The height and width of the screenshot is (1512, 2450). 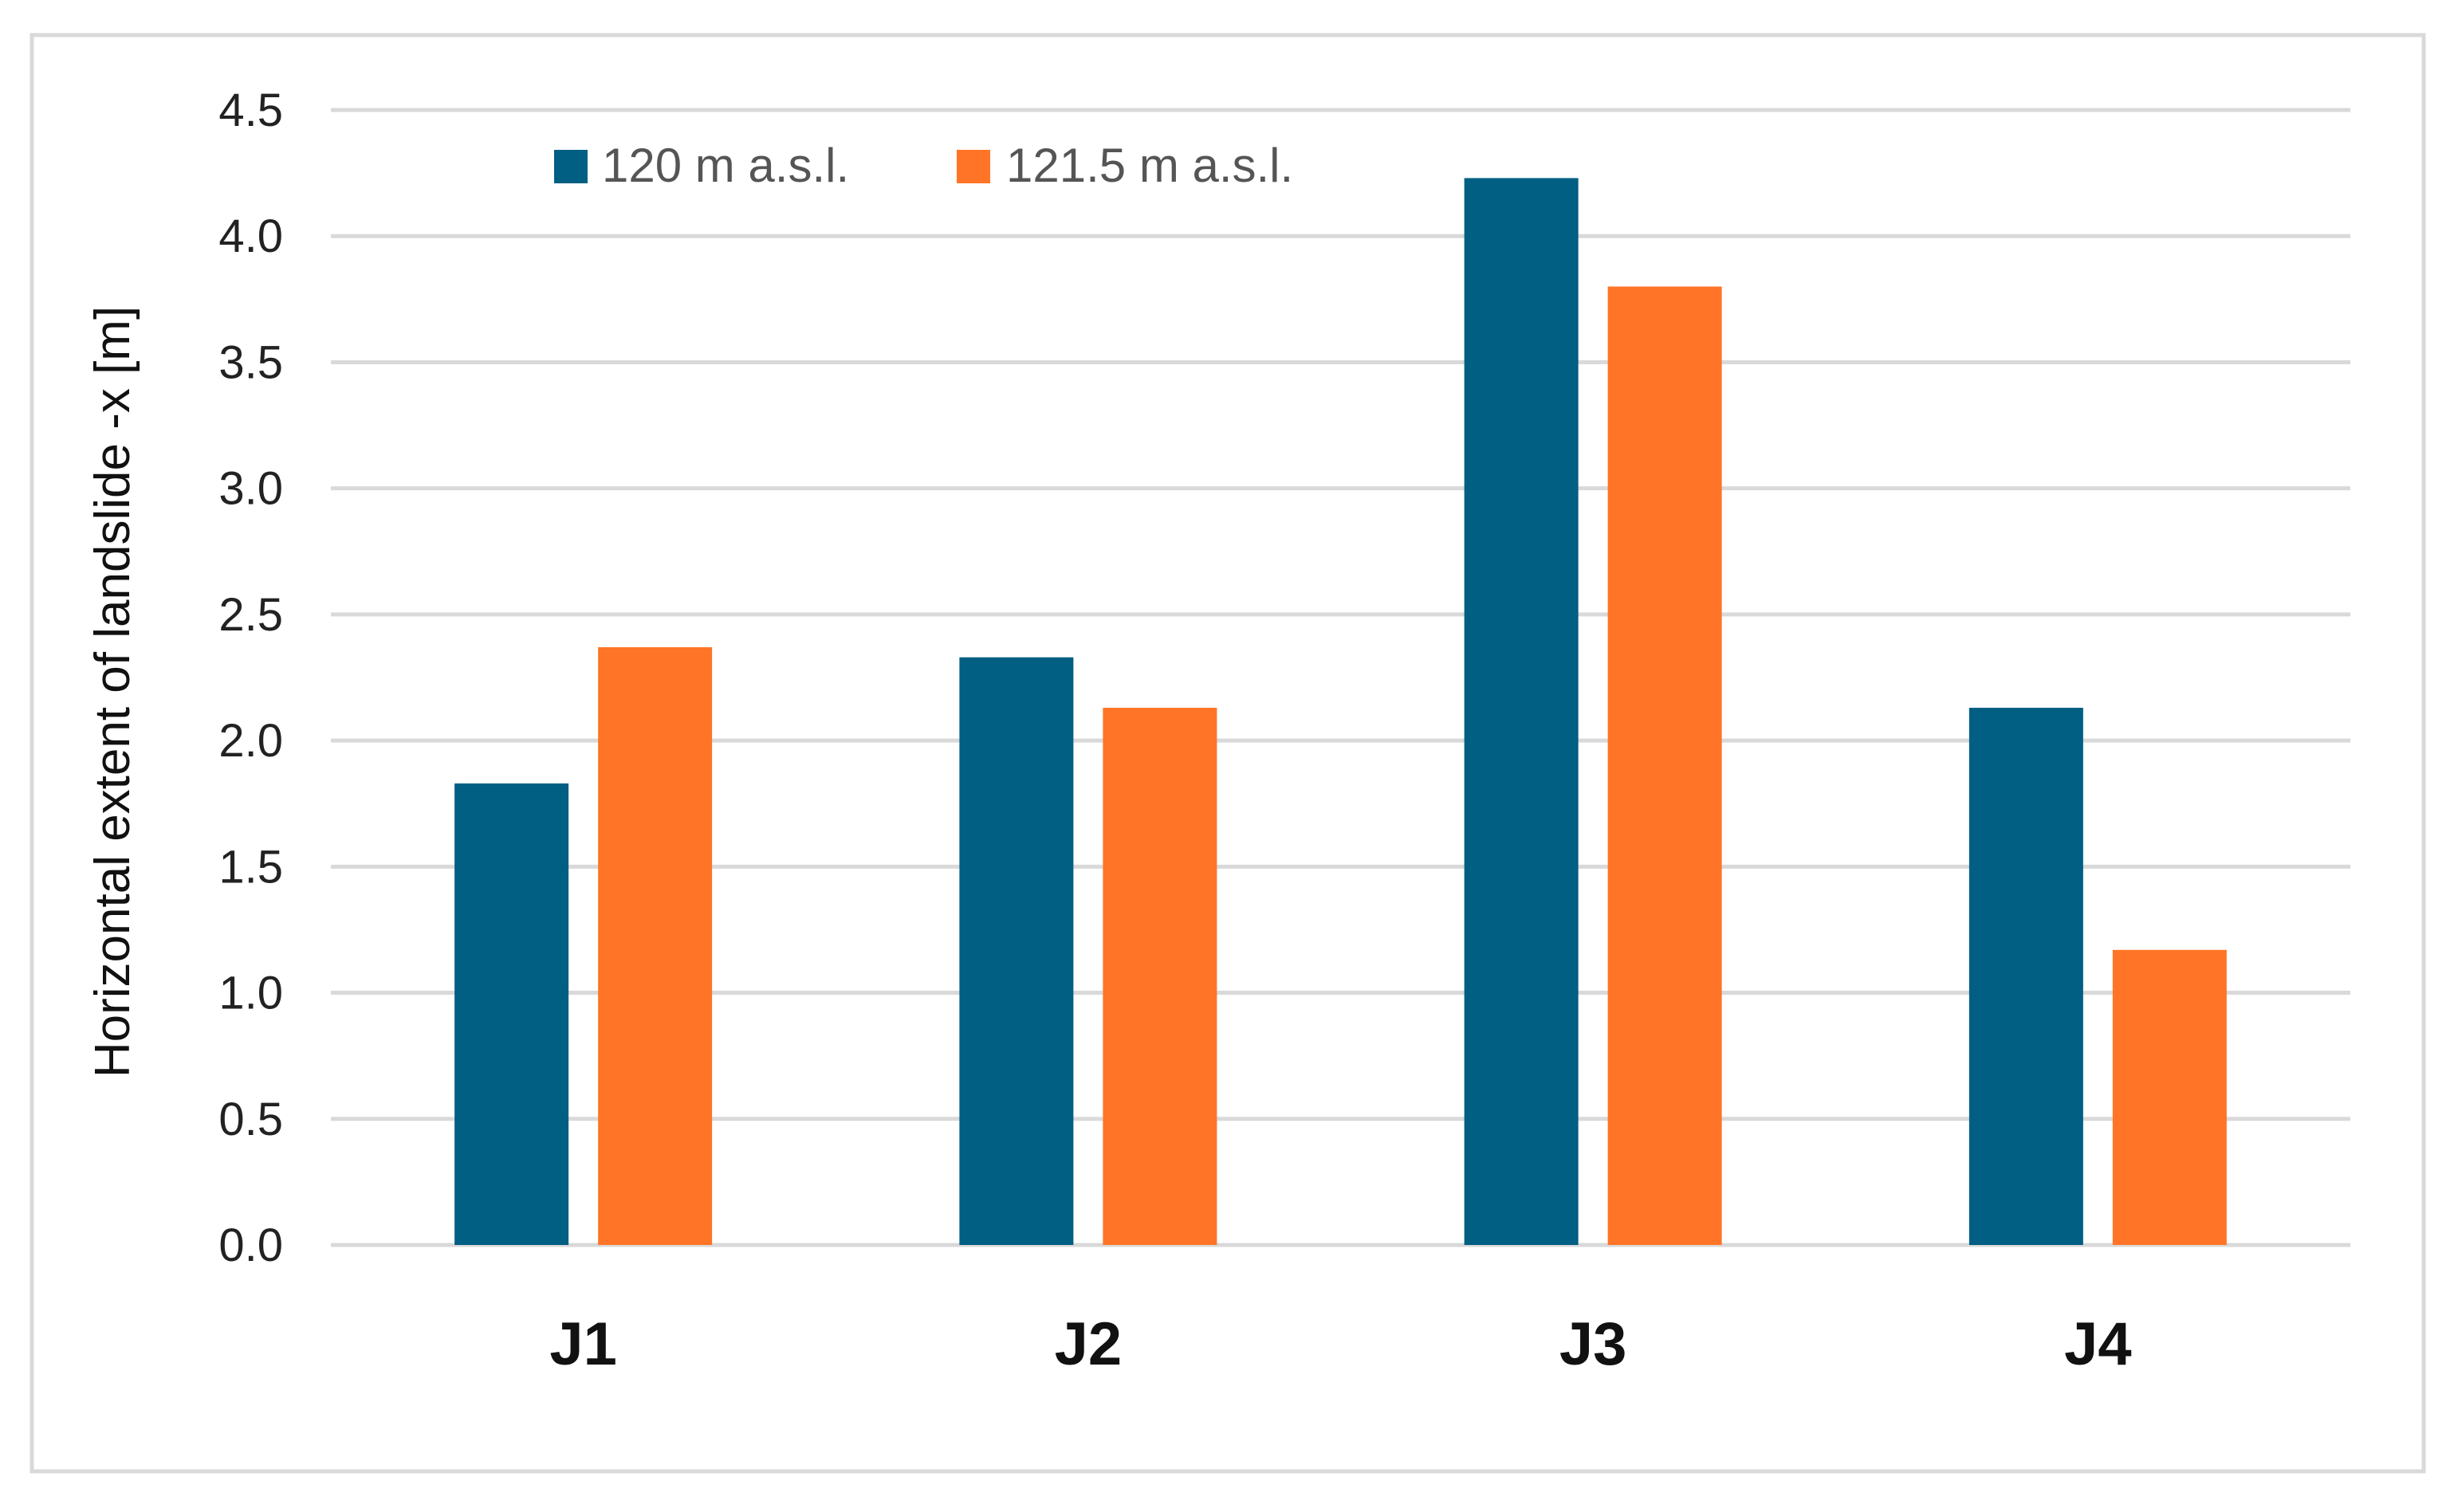 I want to click on legend-label: 121.5 m a.s.l., so click(x=1149, y=165).